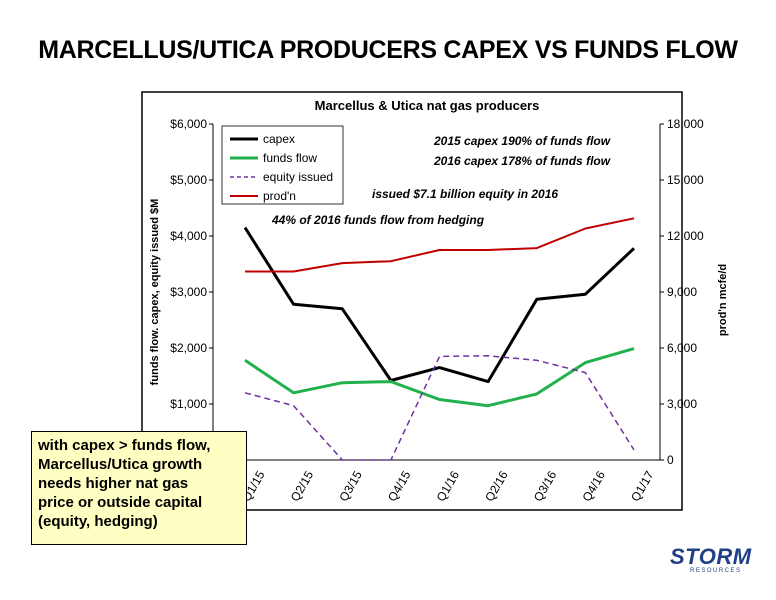 This screenshot has height=600, width=776. What do you see at coordinates (378, 220) in the screenshot?
I see `annotation-hedging: 44% of 2016 funds flow from hedging` at bounding box center [378, 220].